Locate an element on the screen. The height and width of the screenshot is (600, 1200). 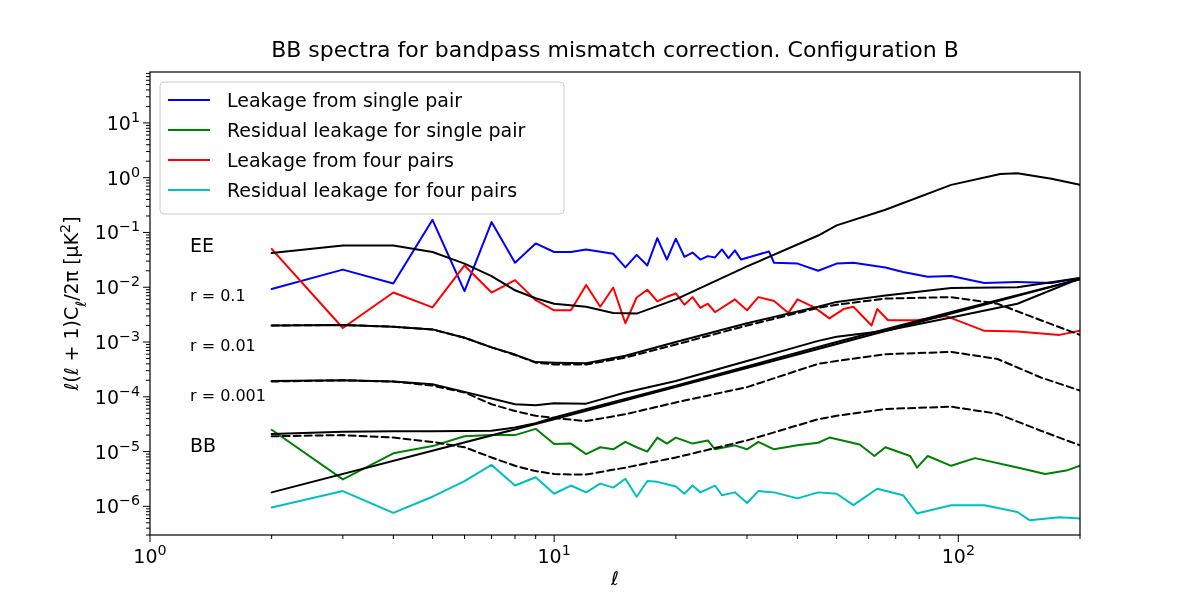
x-tick-label: 10$^{1}$ is located at coordinates (554, 554).